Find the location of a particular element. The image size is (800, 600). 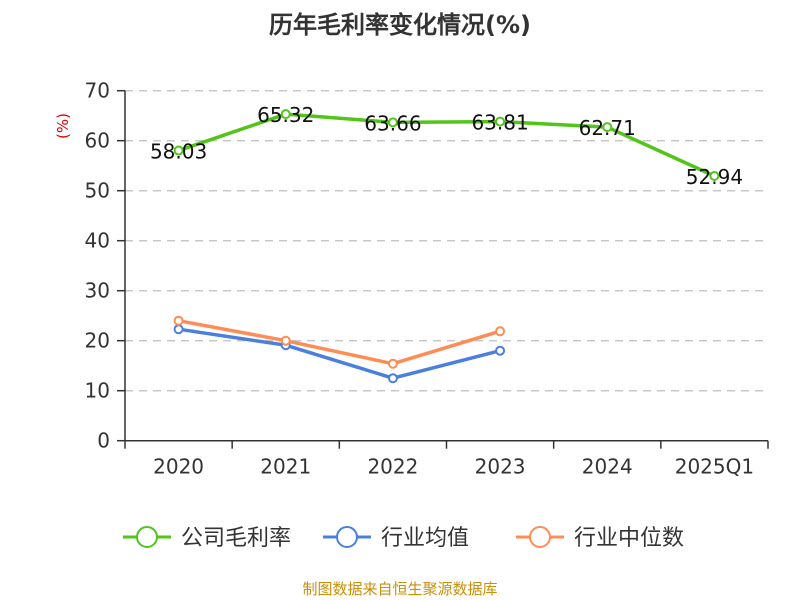

y-tick-label: 30 is located at coordinates (97, 291).